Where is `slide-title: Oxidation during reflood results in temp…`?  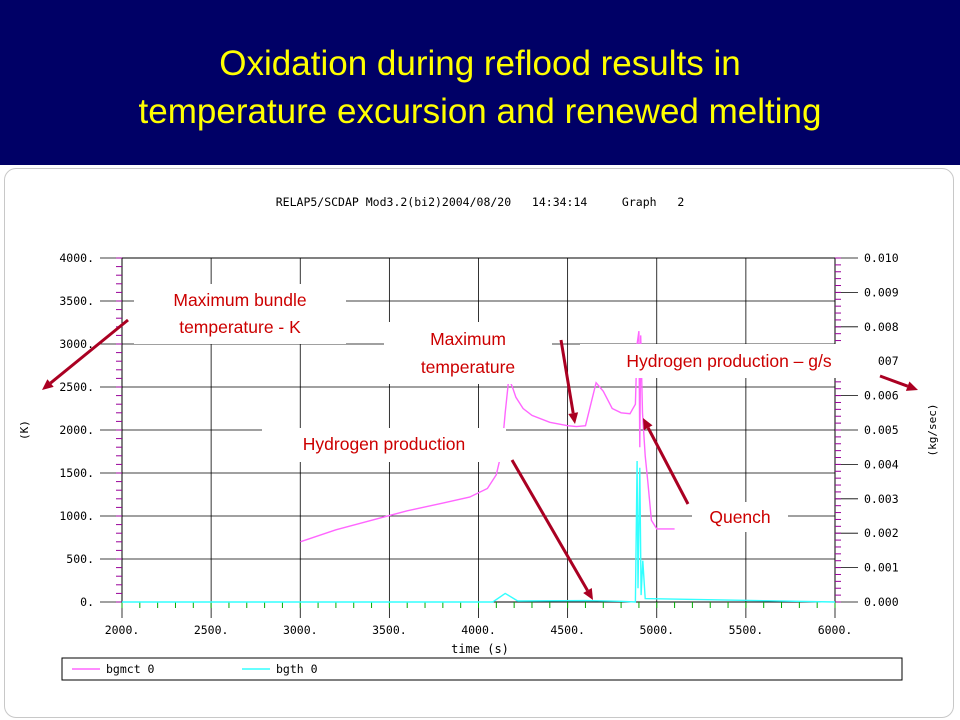
slide-title: Oxidation during reflood results in temp… is located at coordinates (480, 88).